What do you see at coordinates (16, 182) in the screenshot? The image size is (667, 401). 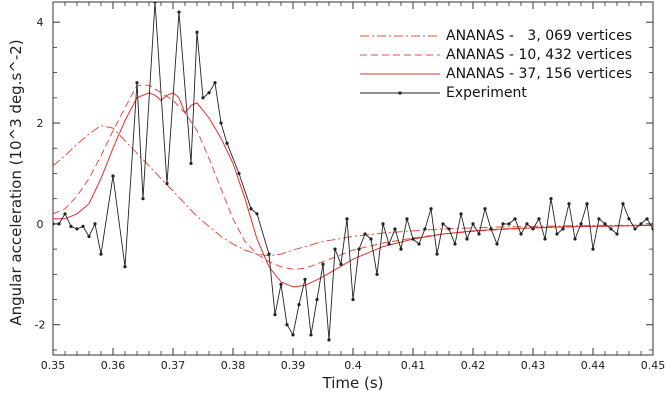 I see `y-axis-title: Angular acceleration (10^3 deg.s^-2)` at bounding box center [16, 182].